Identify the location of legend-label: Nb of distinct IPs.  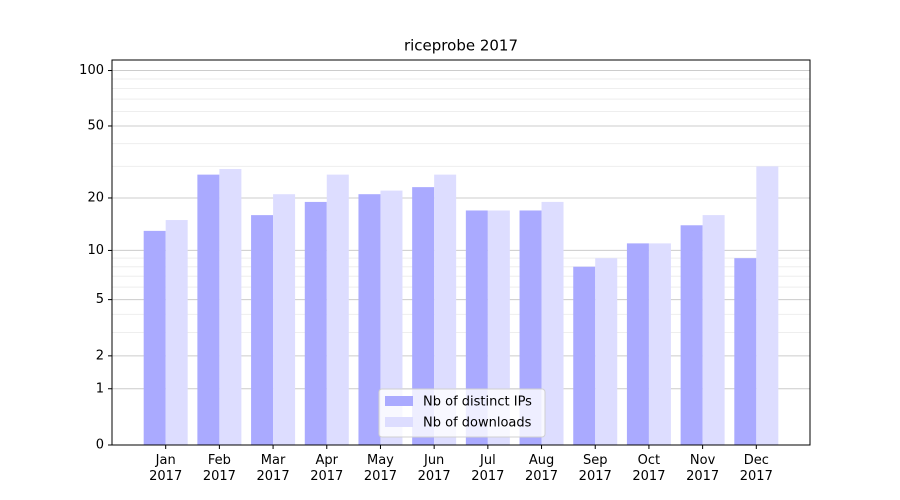
(477, 402).